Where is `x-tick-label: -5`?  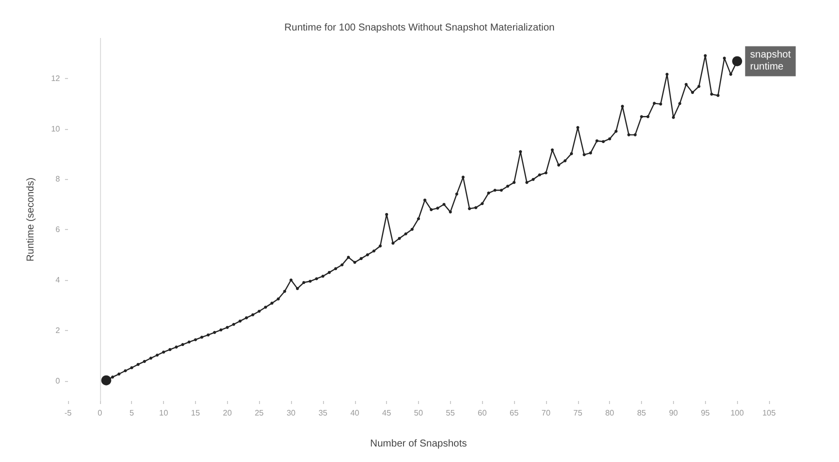 x-tick-label: -5 is located at coordinates (68, 413).